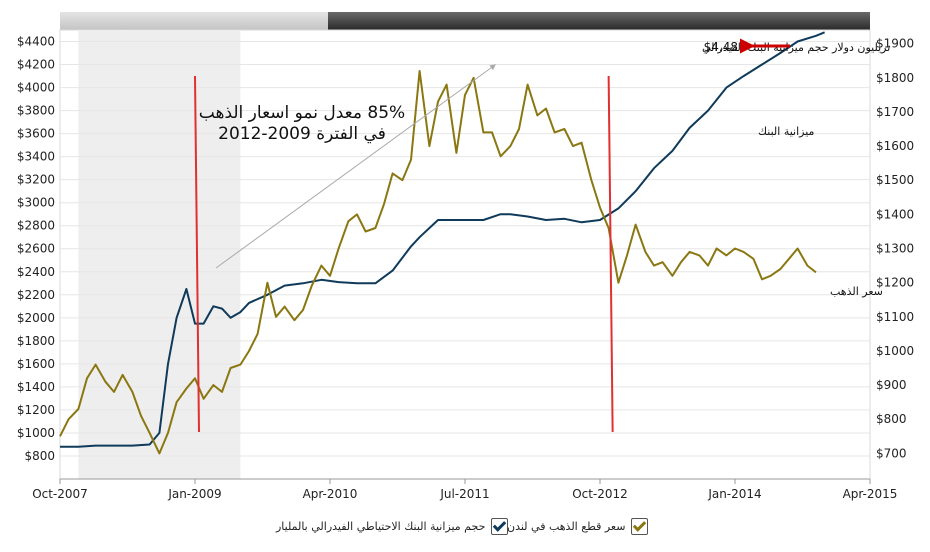  What do you see at coordinates (36, 226) in the screenshot?
I see `left-tick-label: $2800` at bounding box center [36, 226].